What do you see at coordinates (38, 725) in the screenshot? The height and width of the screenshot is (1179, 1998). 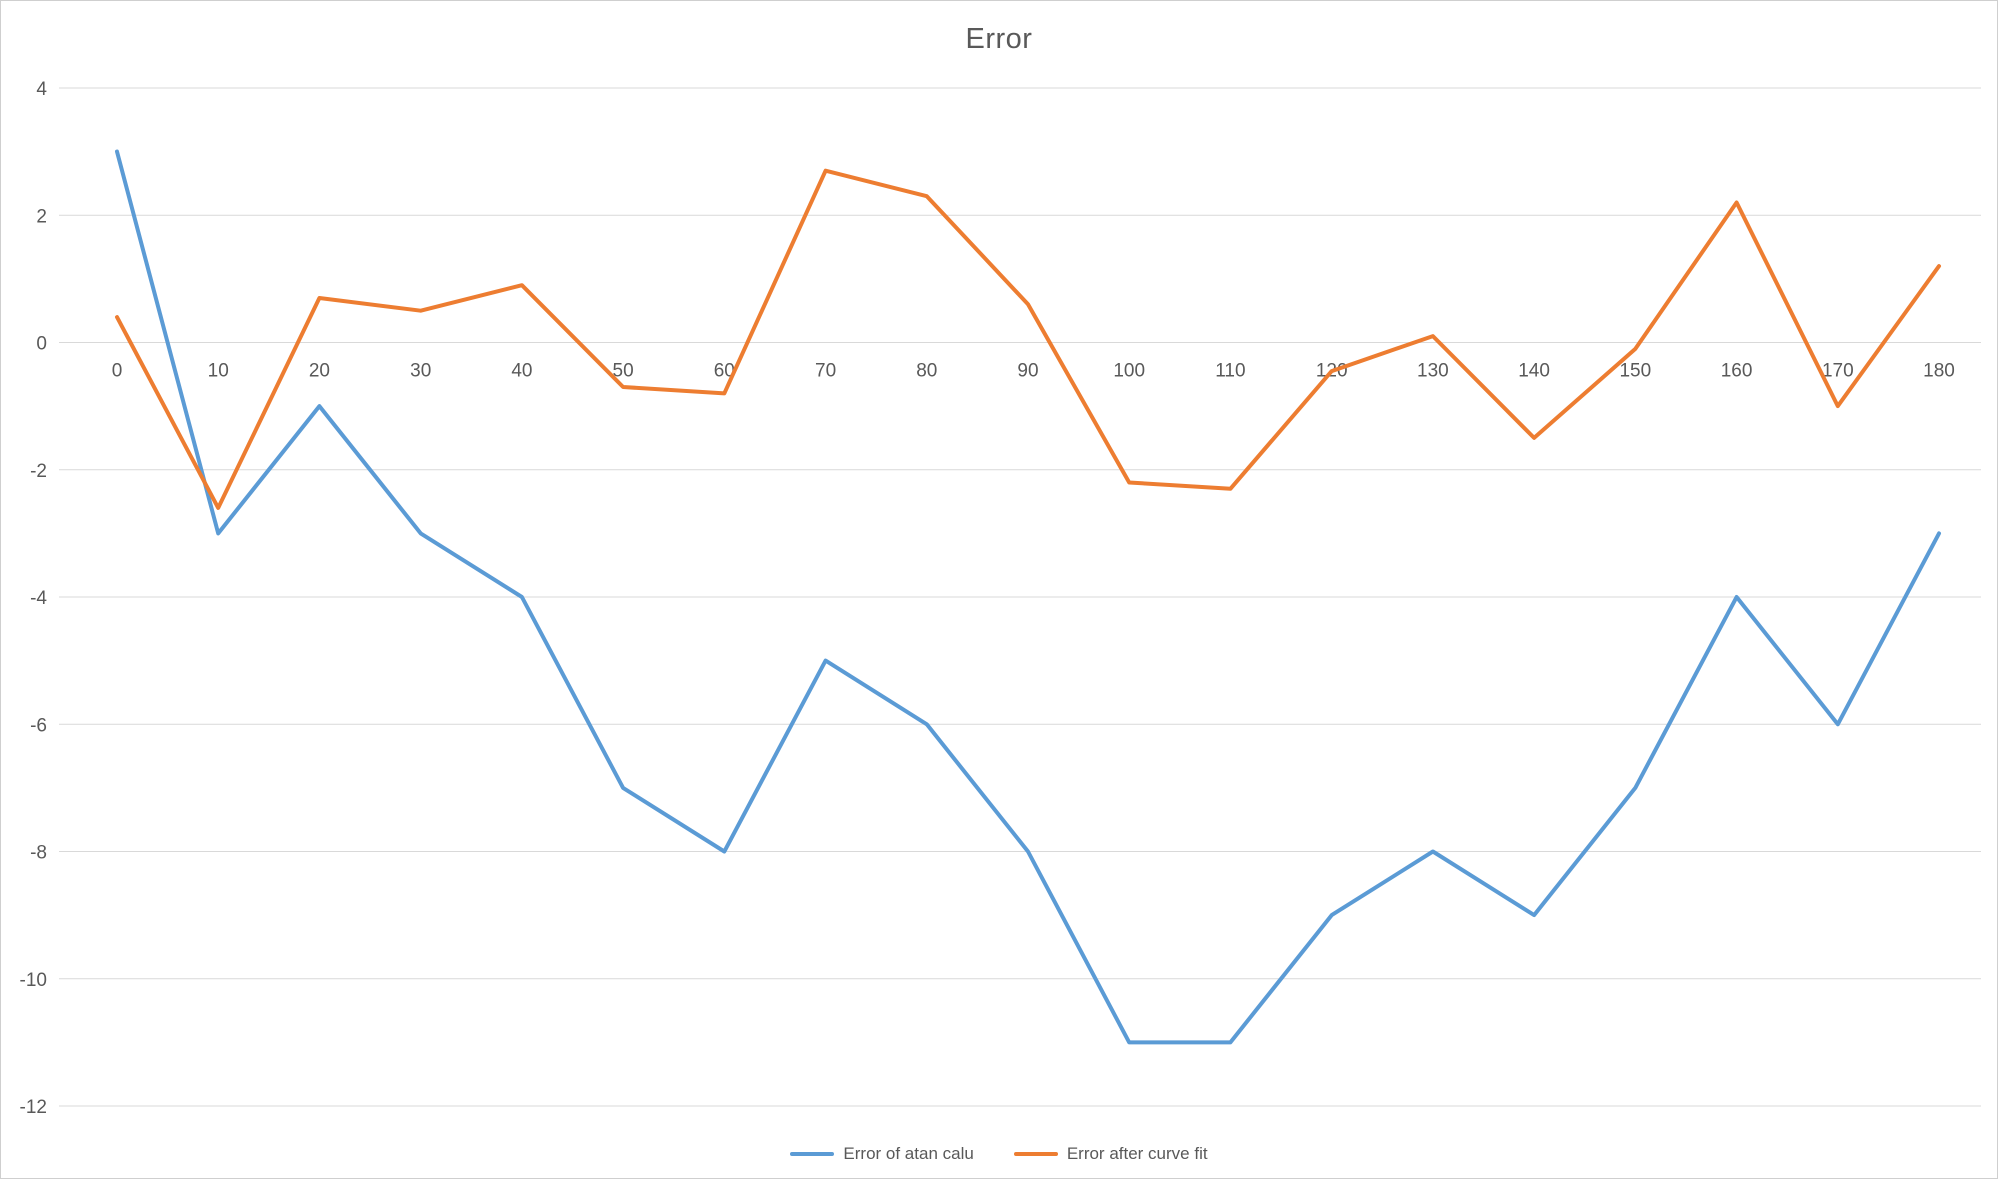 I see `y-tick-label: -6` at bounding box center [38, 725].